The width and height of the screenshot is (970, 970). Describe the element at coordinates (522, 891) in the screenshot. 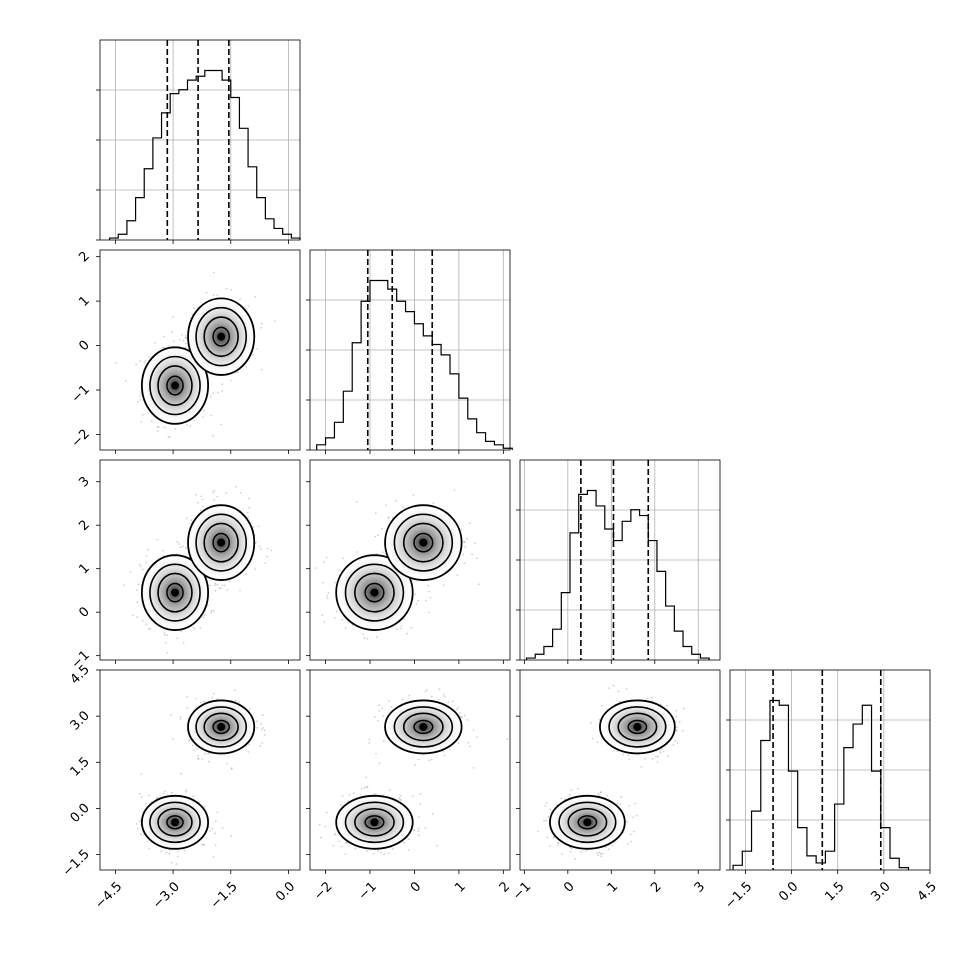

I see `x-tick-label: −1` at that location.